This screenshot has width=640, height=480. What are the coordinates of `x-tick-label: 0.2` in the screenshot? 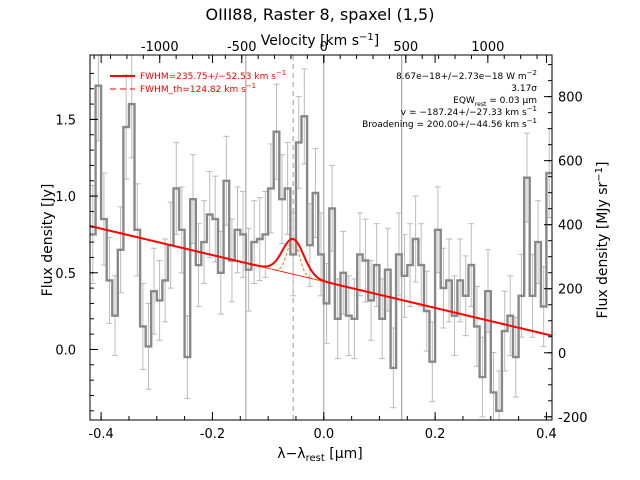 It's located at (435, 434).